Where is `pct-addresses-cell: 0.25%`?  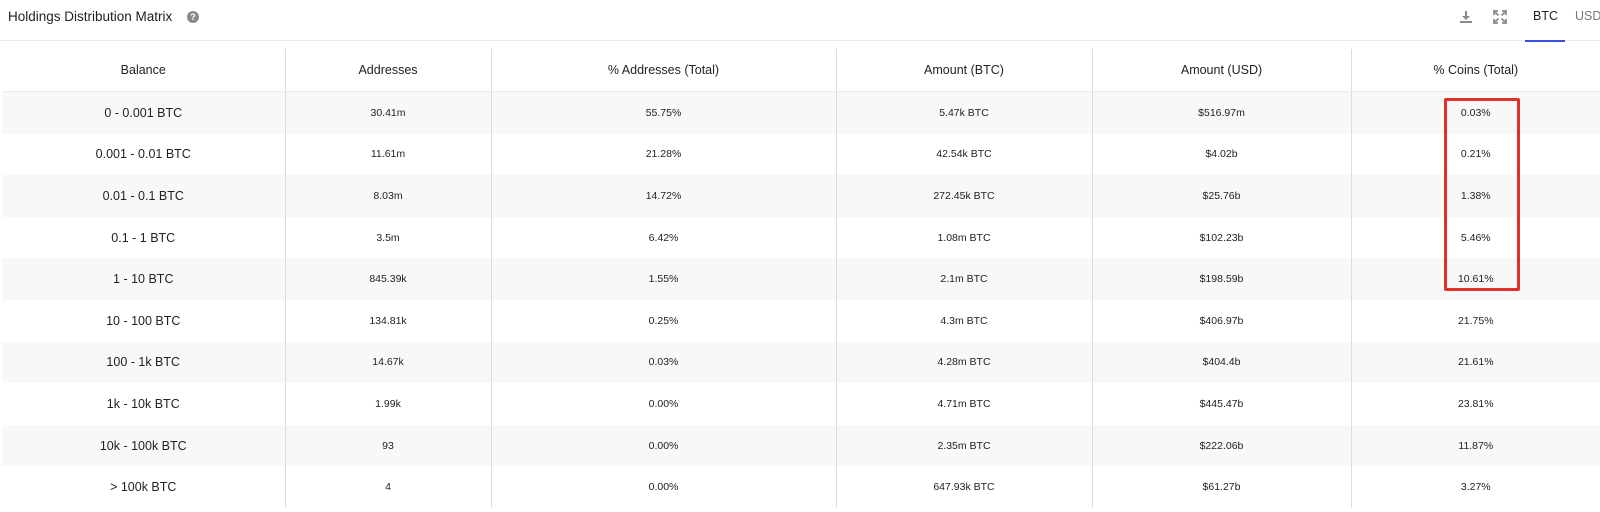 pct-addresses-cell: 0.25% is located at coordinates (663, 320).